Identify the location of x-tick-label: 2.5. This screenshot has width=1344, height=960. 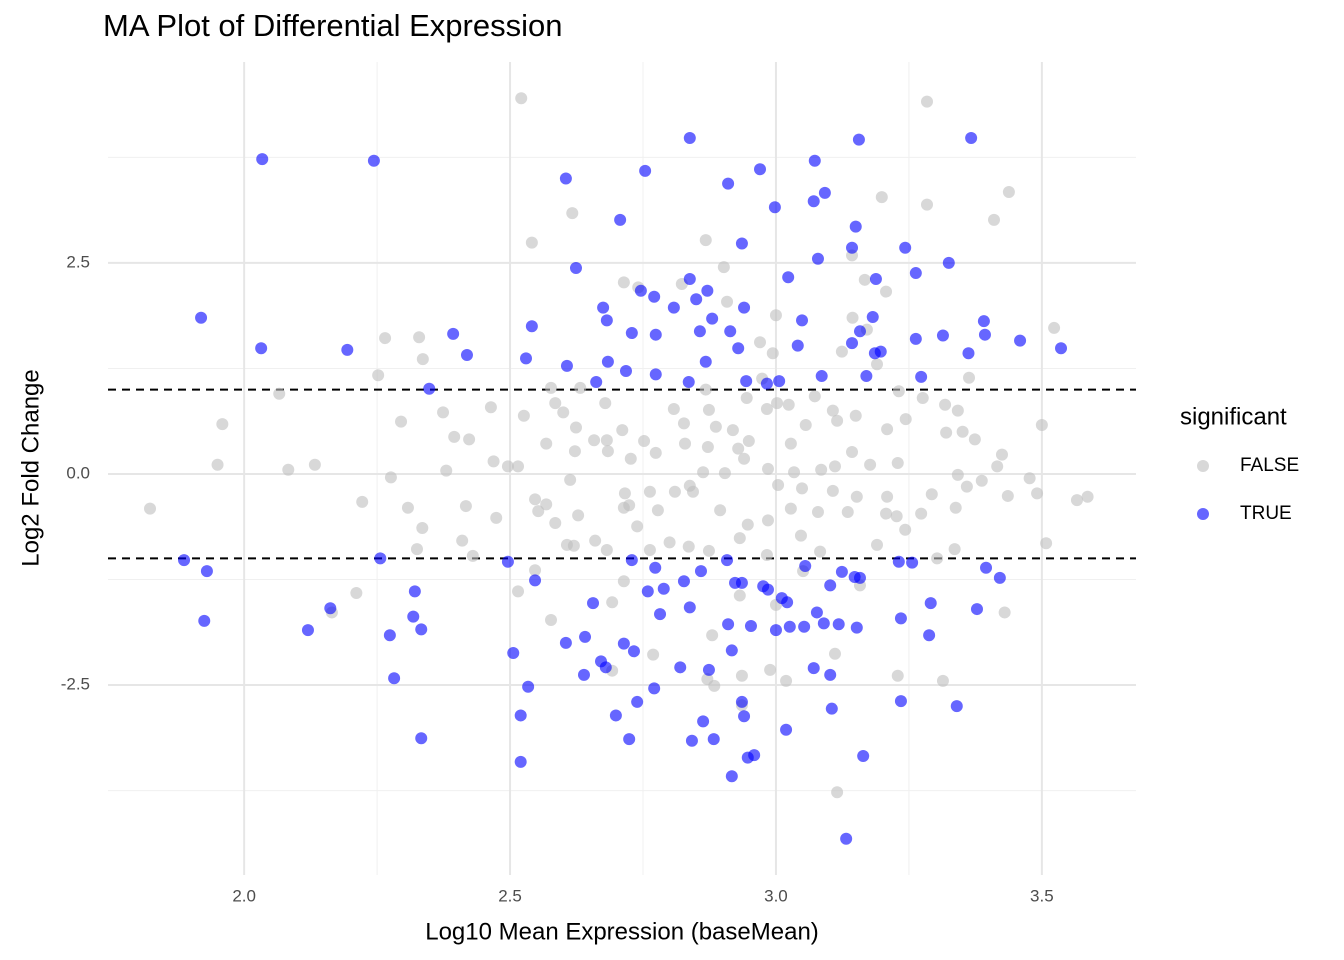
(510, 895).